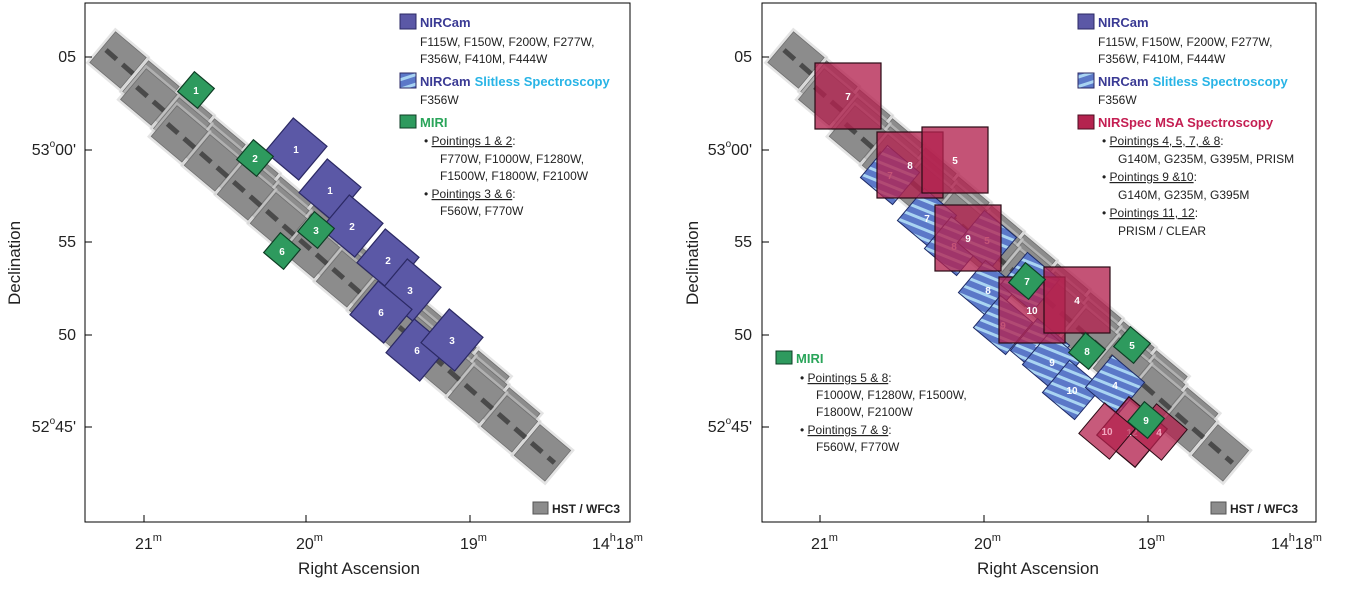 The image size is (1351, 589). I want to click on left-nircam-pointing-label: 6, so click(381, 313).